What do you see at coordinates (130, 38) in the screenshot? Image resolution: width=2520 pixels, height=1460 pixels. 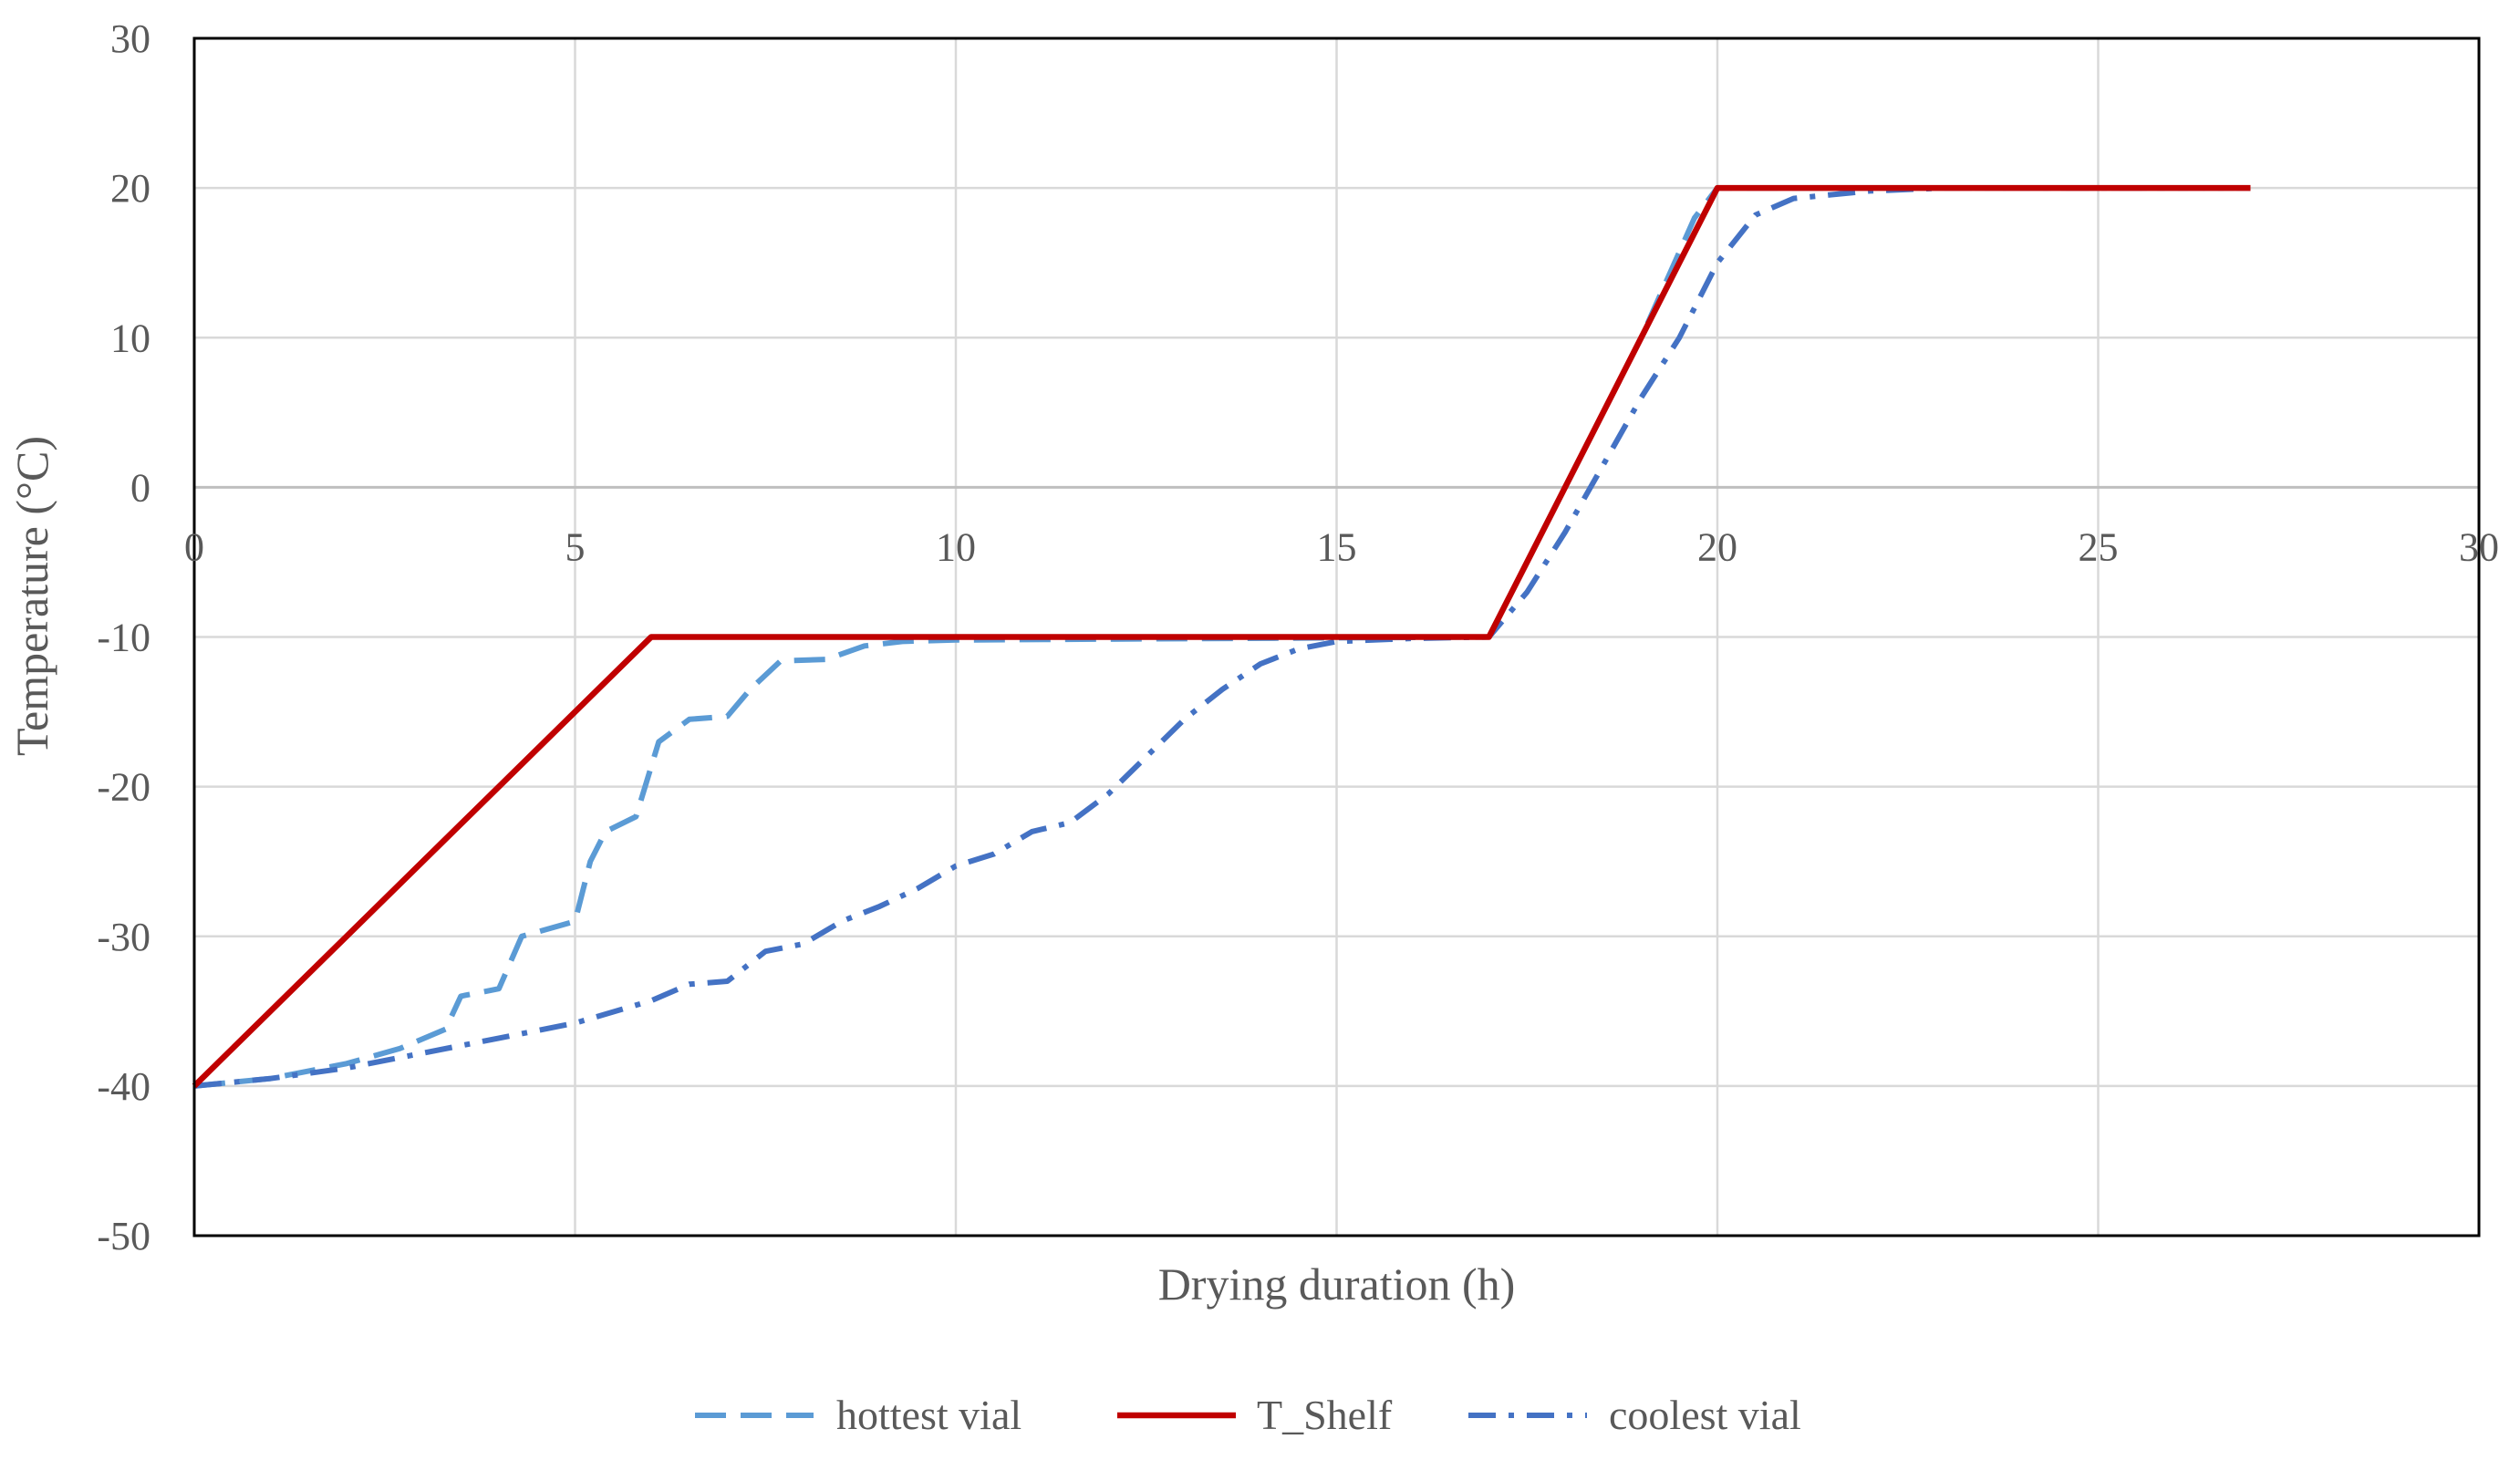 I see `y-tick-label: 30` at bounding box center [130, 38].